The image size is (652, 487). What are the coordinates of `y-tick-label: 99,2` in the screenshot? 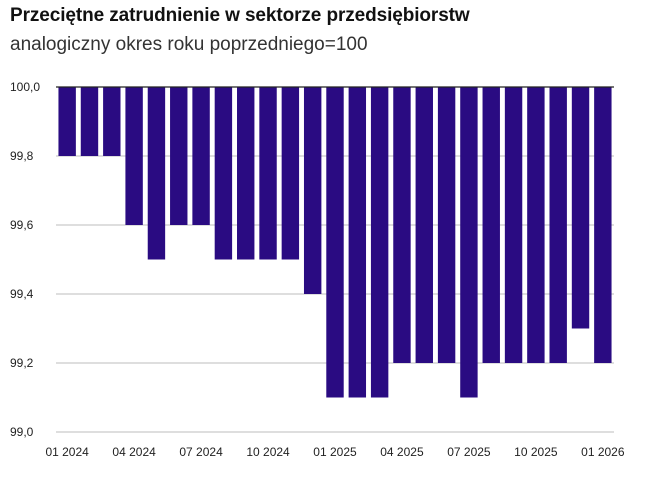 It's located at (22, 363).